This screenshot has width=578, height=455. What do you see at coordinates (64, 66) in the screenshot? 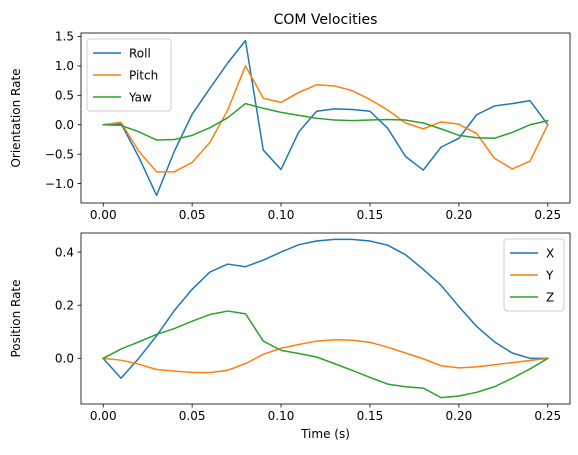
I see `y-tick-label: 1.0` at bounding box center [64, 66].